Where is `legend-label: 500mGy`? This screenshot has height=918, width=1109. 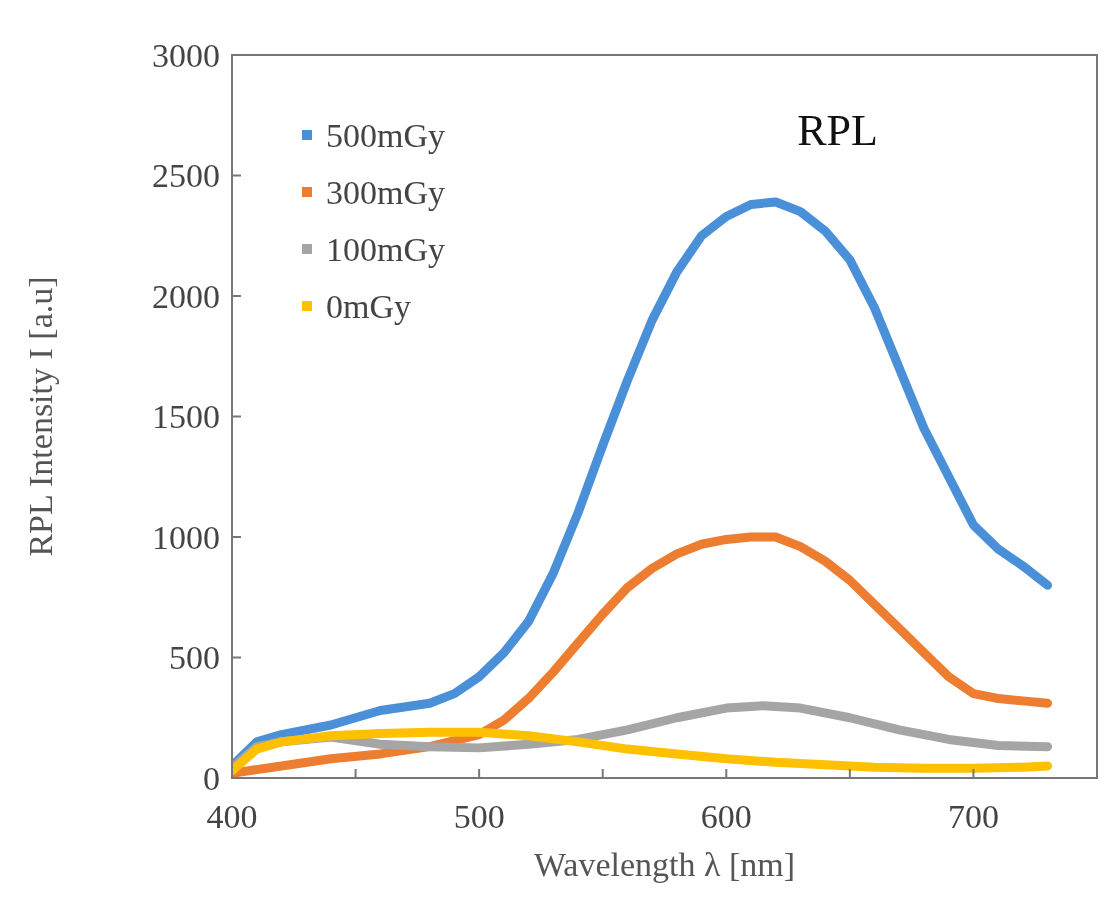 legend-label: 500mGy is located at coordinates (385, 135).